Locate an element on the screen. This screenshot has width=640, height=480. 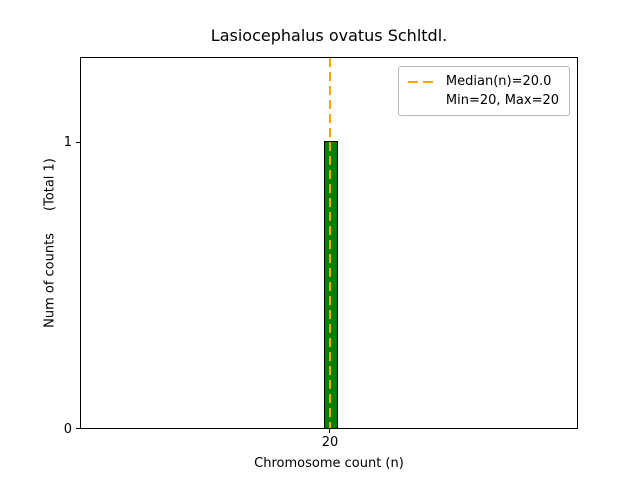
y-axis-total-text: (Total 1) is located at coordinates (50, 185).